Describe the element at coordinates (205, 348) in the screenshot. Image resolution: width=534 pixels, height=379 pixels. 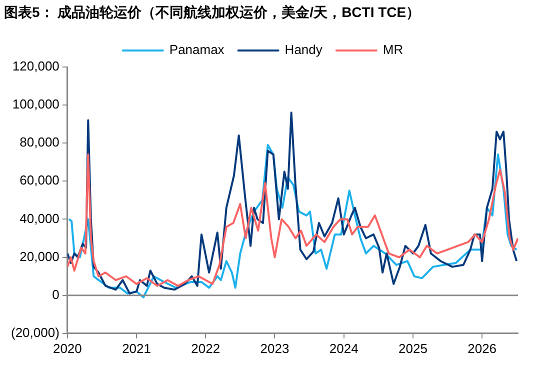
I see `x-tick-label: 2022` at that location.